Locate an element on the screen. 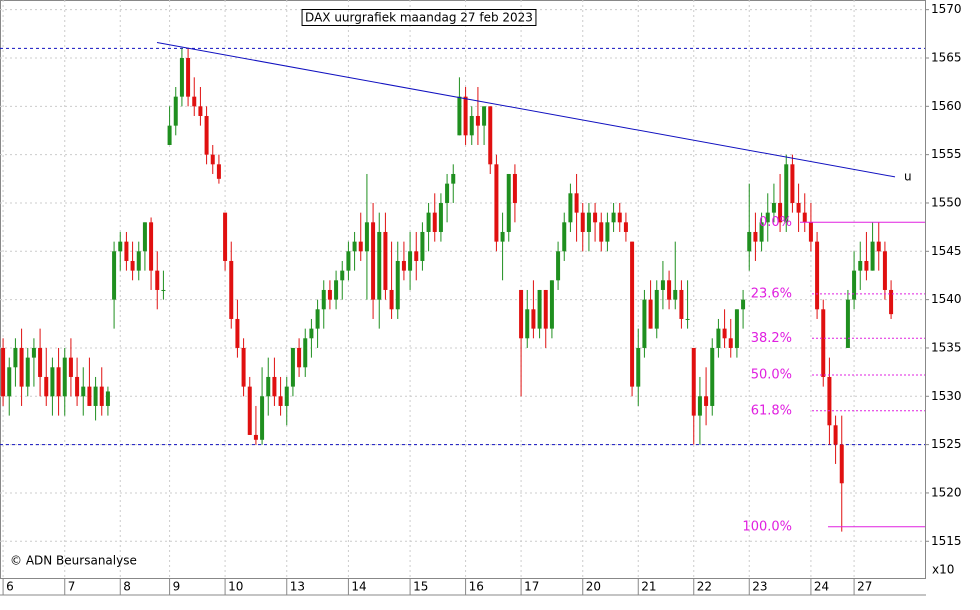 The image size is (980, 610). fib-label: 23.6% is located at coordinates (771, 293).